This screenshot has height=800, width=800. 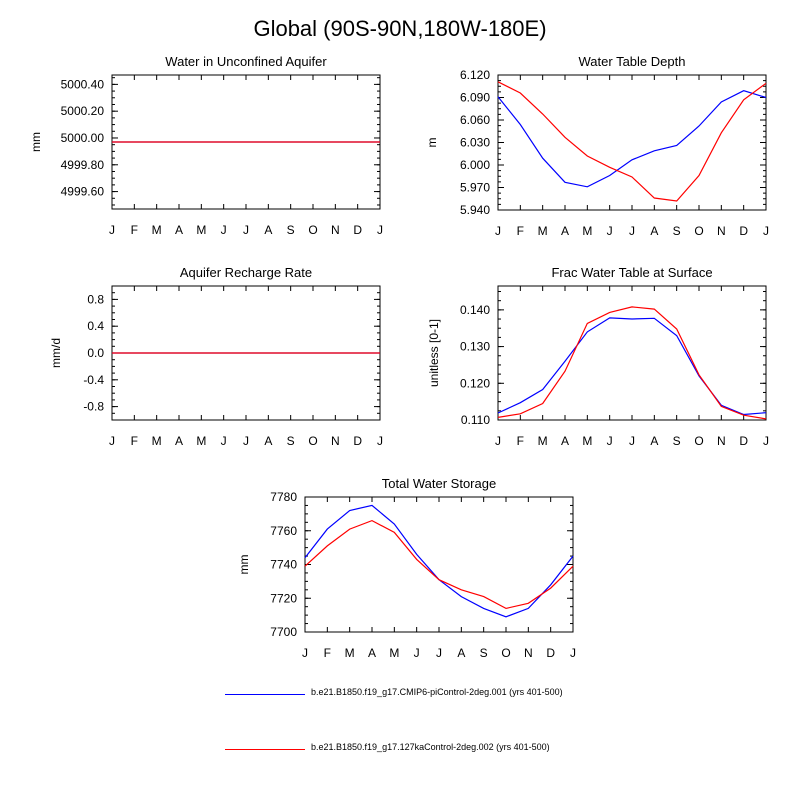 What do you see at coordinates (439, 483) in the screenshot?
I see `panel-title: Total Water Storage` at bounding box center [439, 483].